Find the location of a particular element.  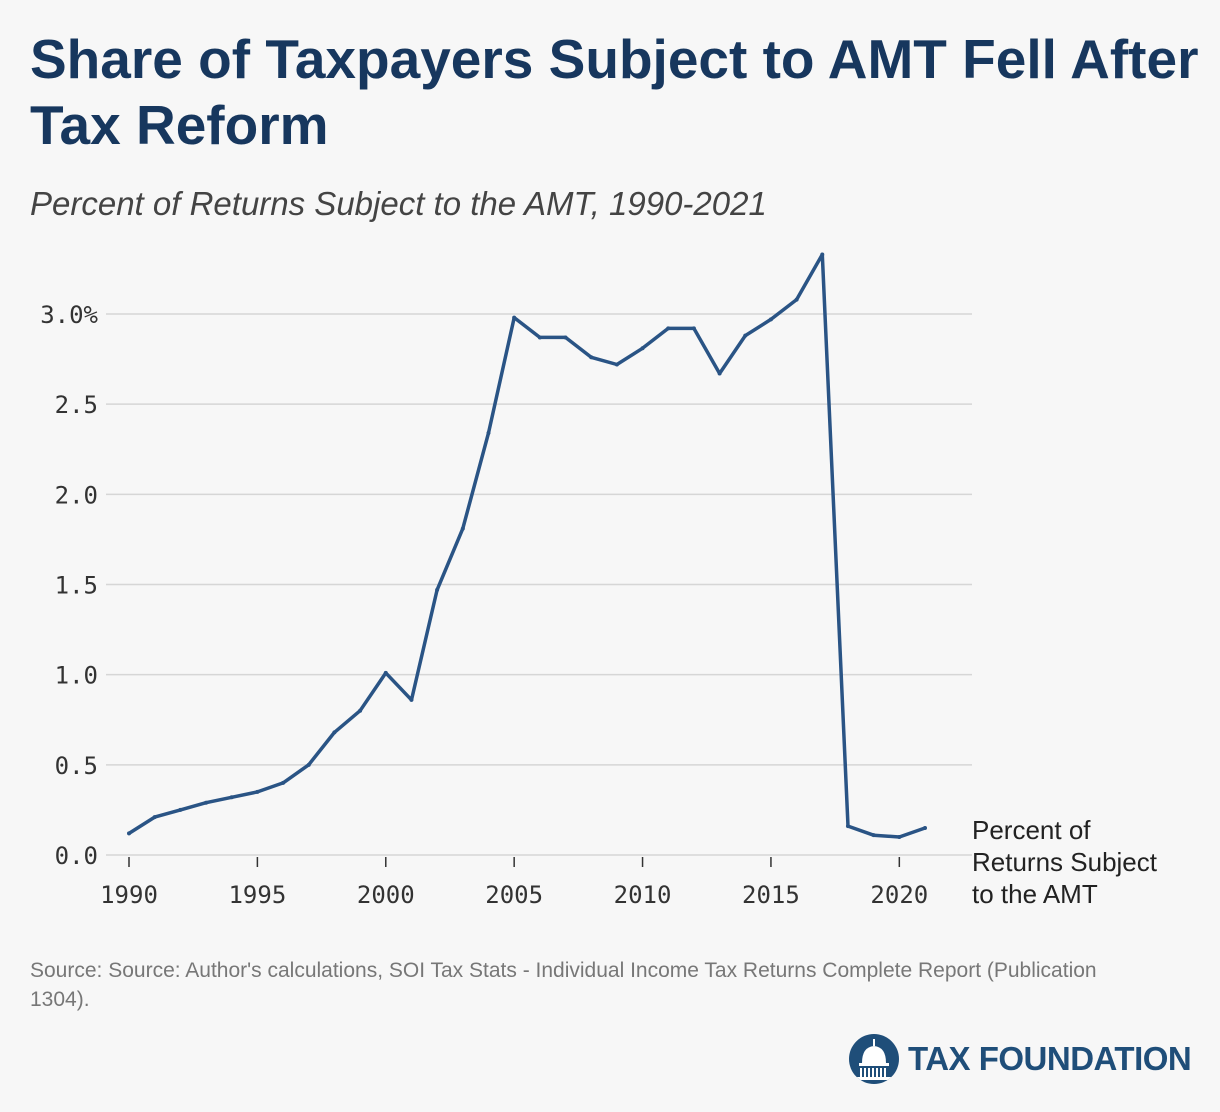

capitol-dome-icon is located at coordinates (874, 1059).